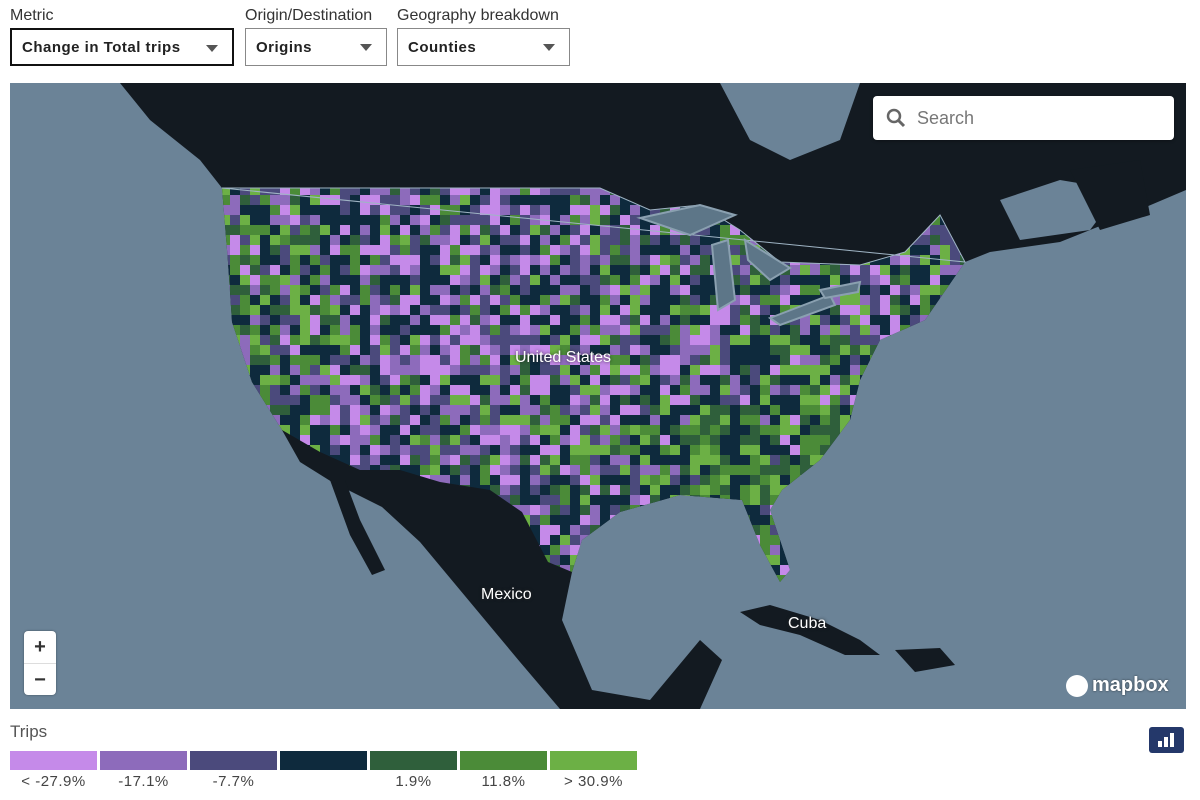  What do you see at coordinates (1023, 118) in the screenshot?
I see `search-box: Search` at bounding box center [1023, 118].